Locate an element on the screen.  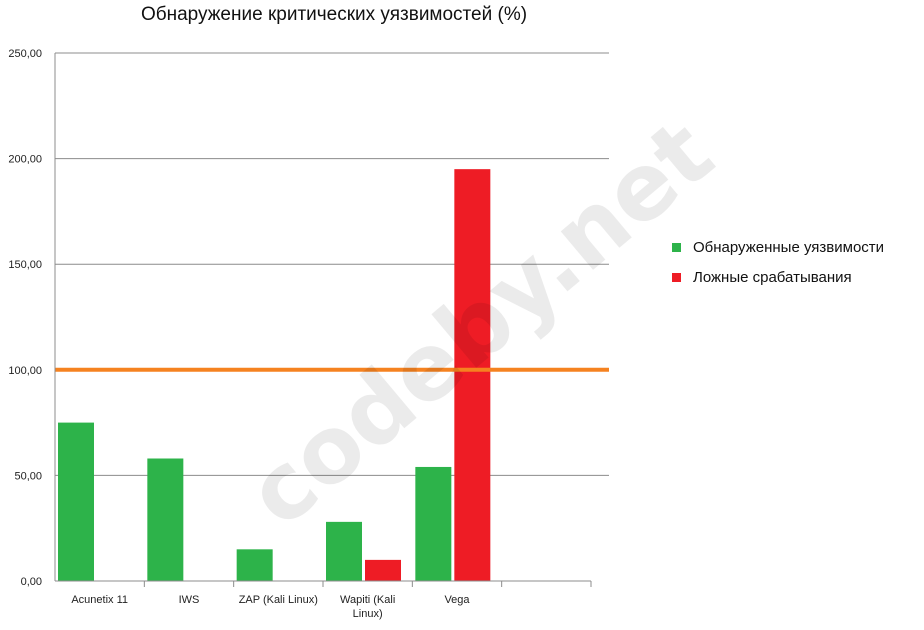
y-tick-label: 250,00 is located at coordinates (25, 54).